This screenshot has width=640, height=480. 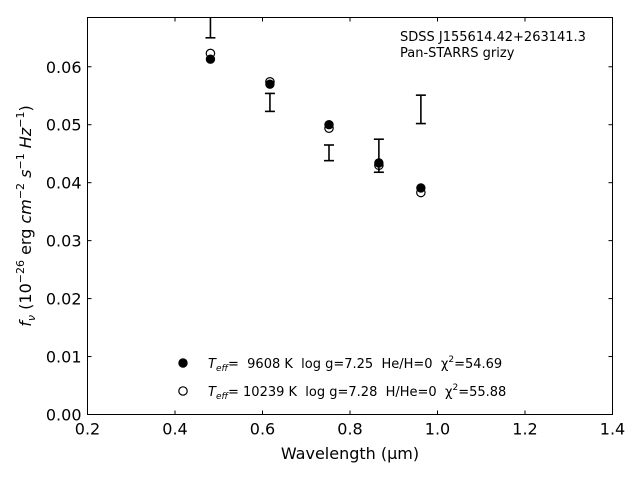 What do you see at coordinates (64, 241) in the screenshot?
I see `y-tick-label: 0.03` at bounding box center [64, 241].